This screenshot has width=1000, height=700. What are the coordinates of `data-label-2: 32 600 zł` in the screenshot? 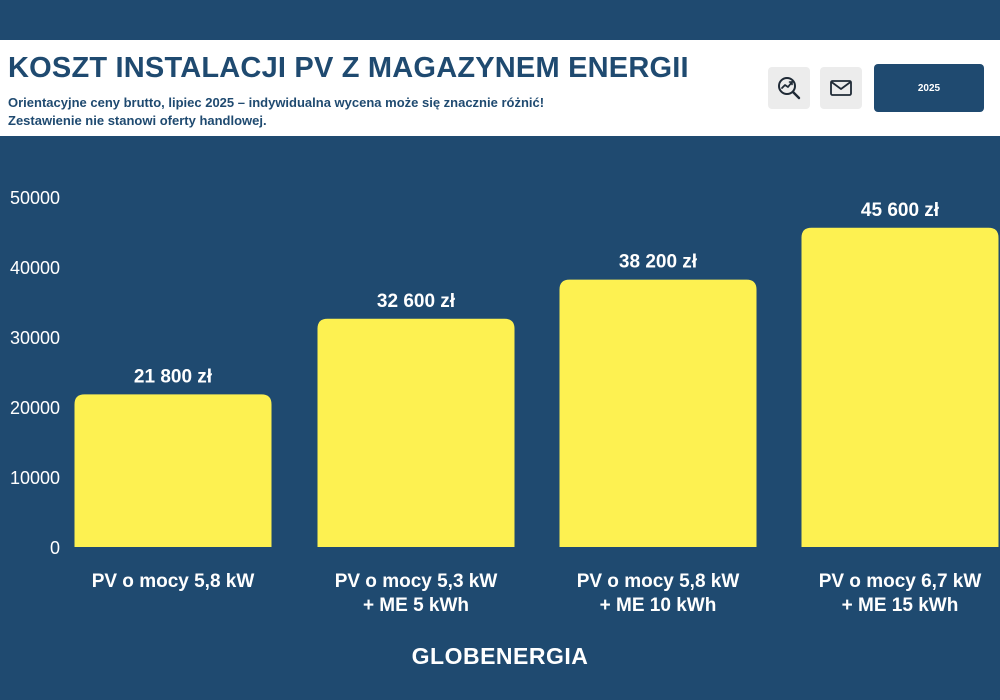 It's located at (416, 301).